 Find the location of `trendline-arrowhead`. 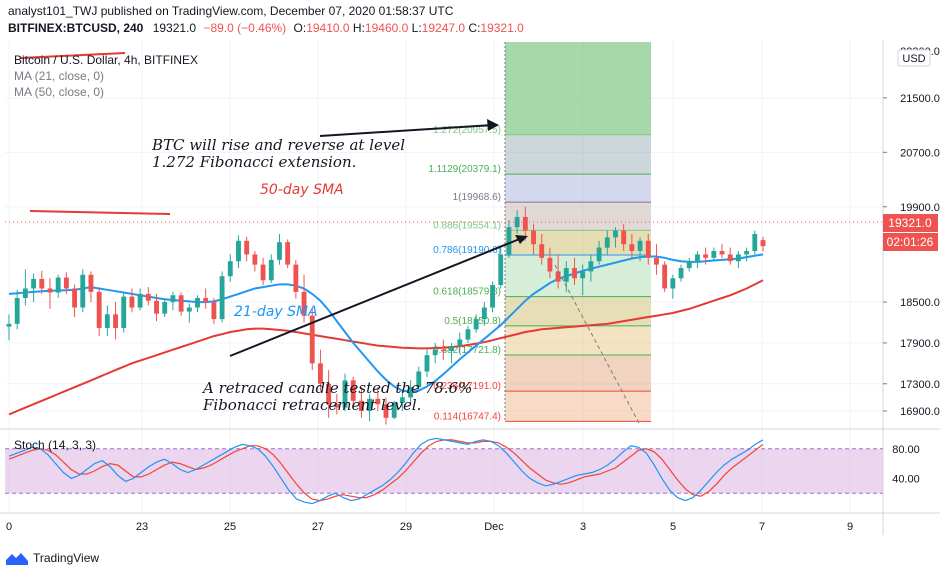

trendline-arrowhead is located at coordinates (521, 239).